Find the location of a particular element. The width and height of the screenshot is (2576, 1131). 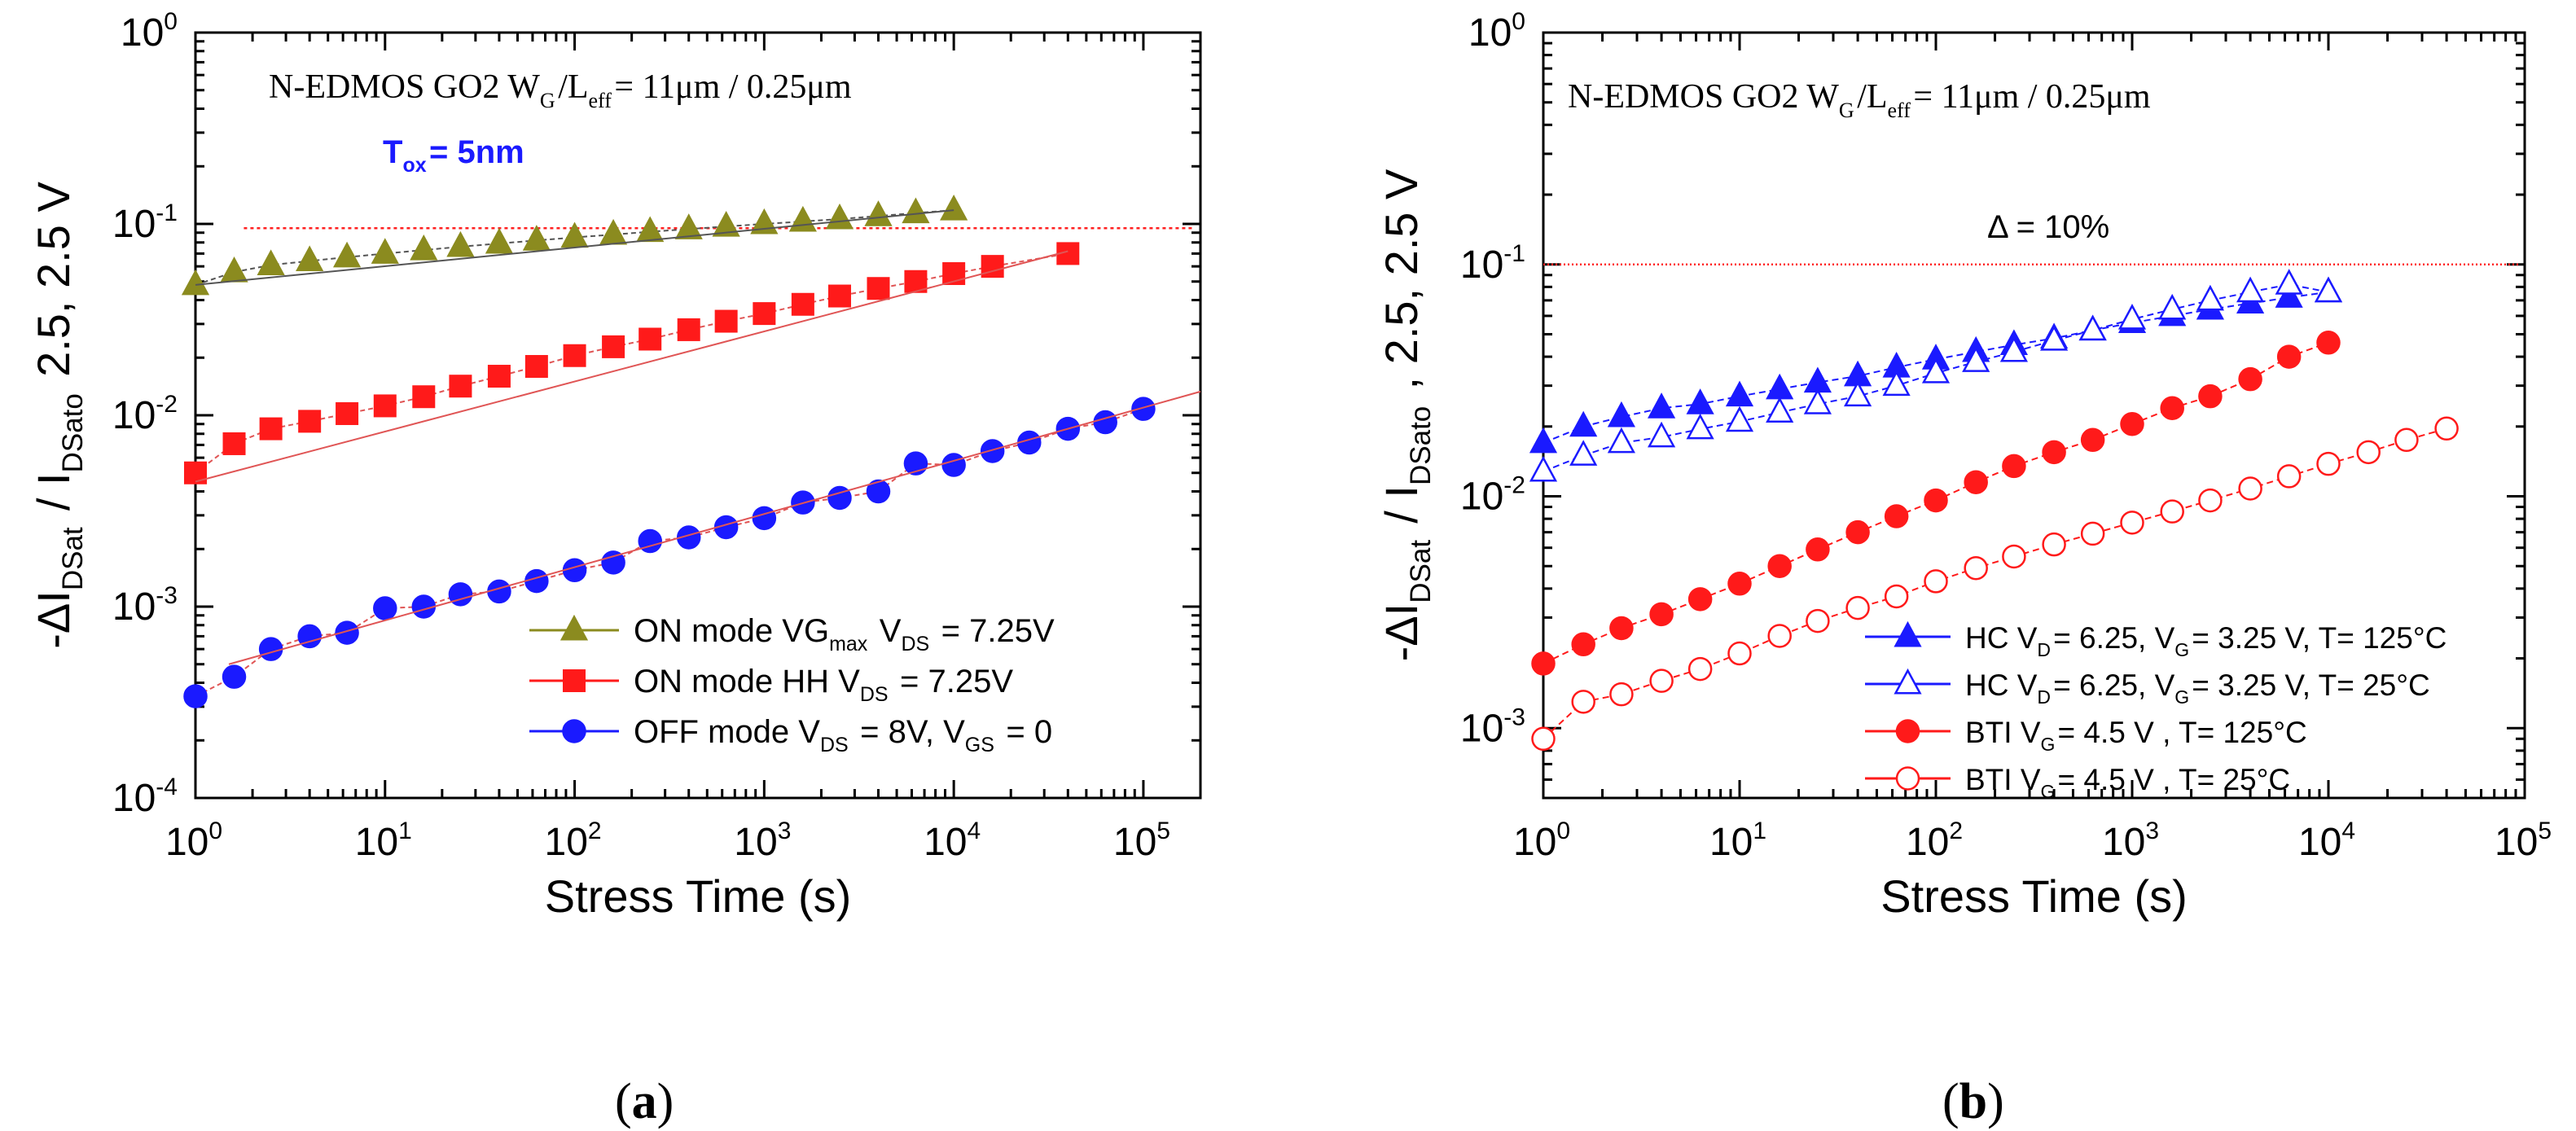

plot-title: N-EDMOS GO2 WG /Leff = 11μm / 0.25μm is located at coordinates (1860, 100).